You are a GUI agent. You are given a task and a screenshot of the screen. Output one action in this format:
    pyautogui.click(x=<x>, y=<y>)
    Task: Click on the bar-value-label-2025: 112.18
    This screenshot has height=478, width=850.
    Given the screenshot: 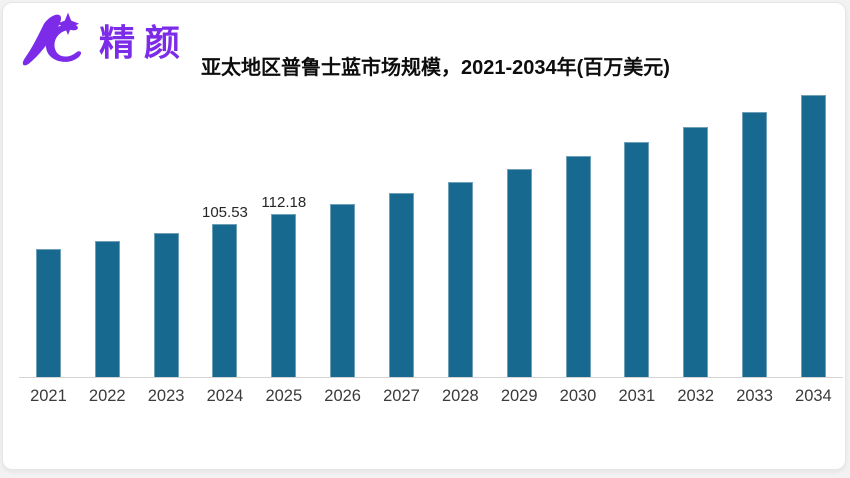 What is the action you would take?
    pyautogui.click(x=284, y=203)
    